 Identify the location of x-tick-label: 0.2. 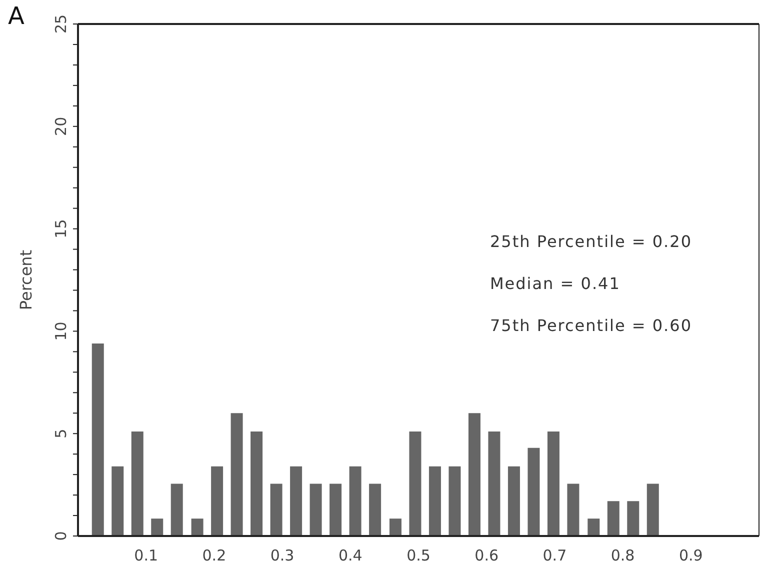
(214, 555).